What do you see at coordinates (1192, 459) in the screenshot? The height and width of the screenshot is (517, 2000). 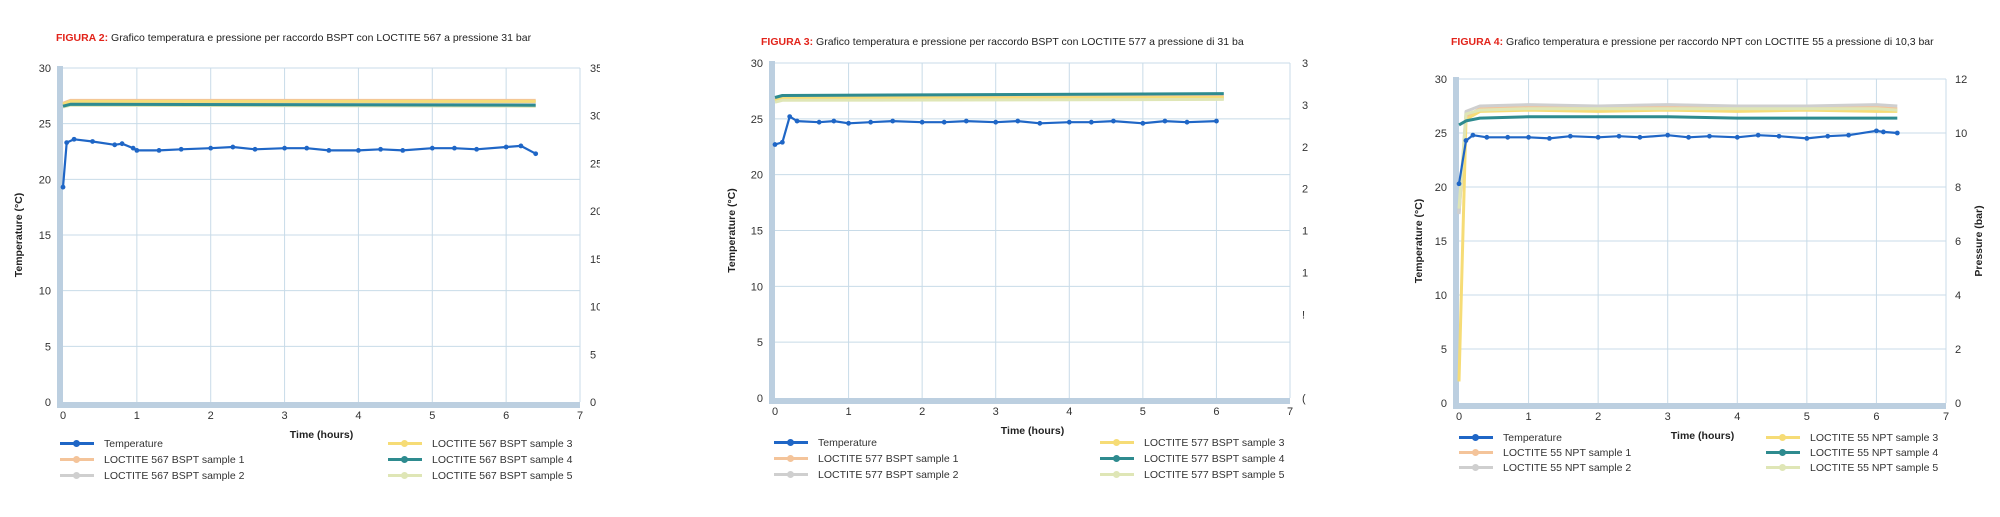 I see `legend-item-sample-4: LOCTITE 577 BSPT sample 4` at bounding box center [1192, 459].